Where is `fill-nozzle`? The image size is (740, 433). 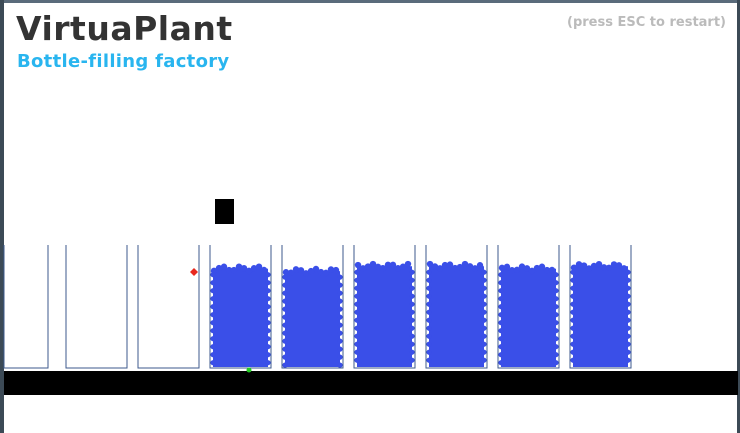 fill-nozzle is located at coordinates (224, 211).